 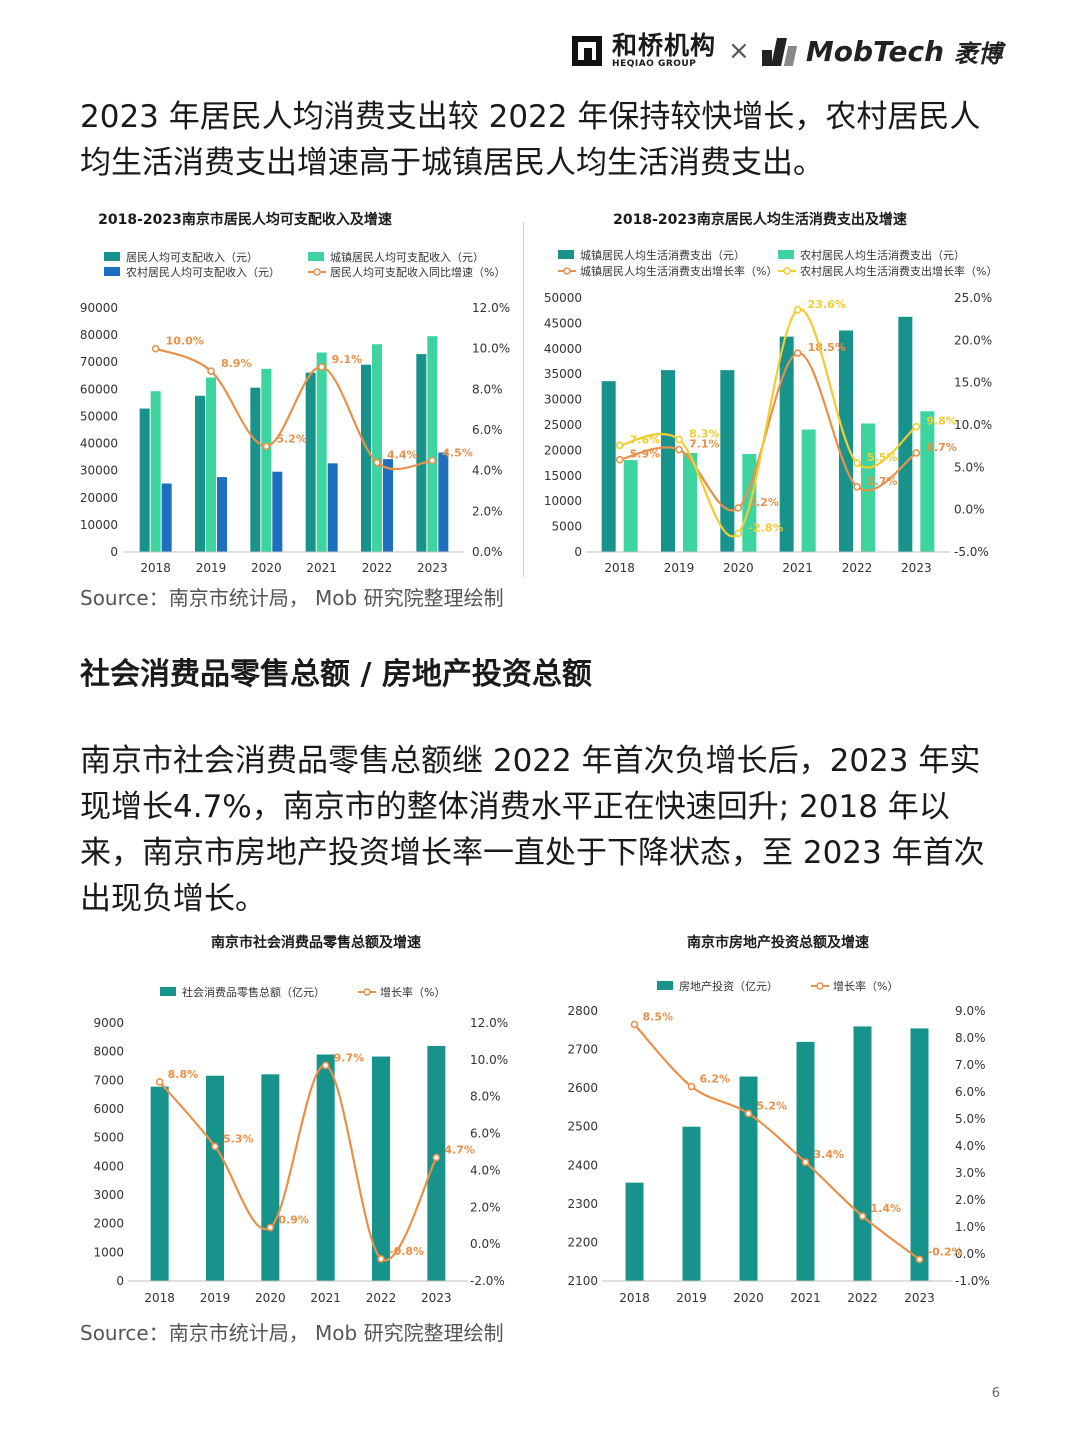 I want to click on mobtech-wordmark: MobTech, so click(x=874, y=51).